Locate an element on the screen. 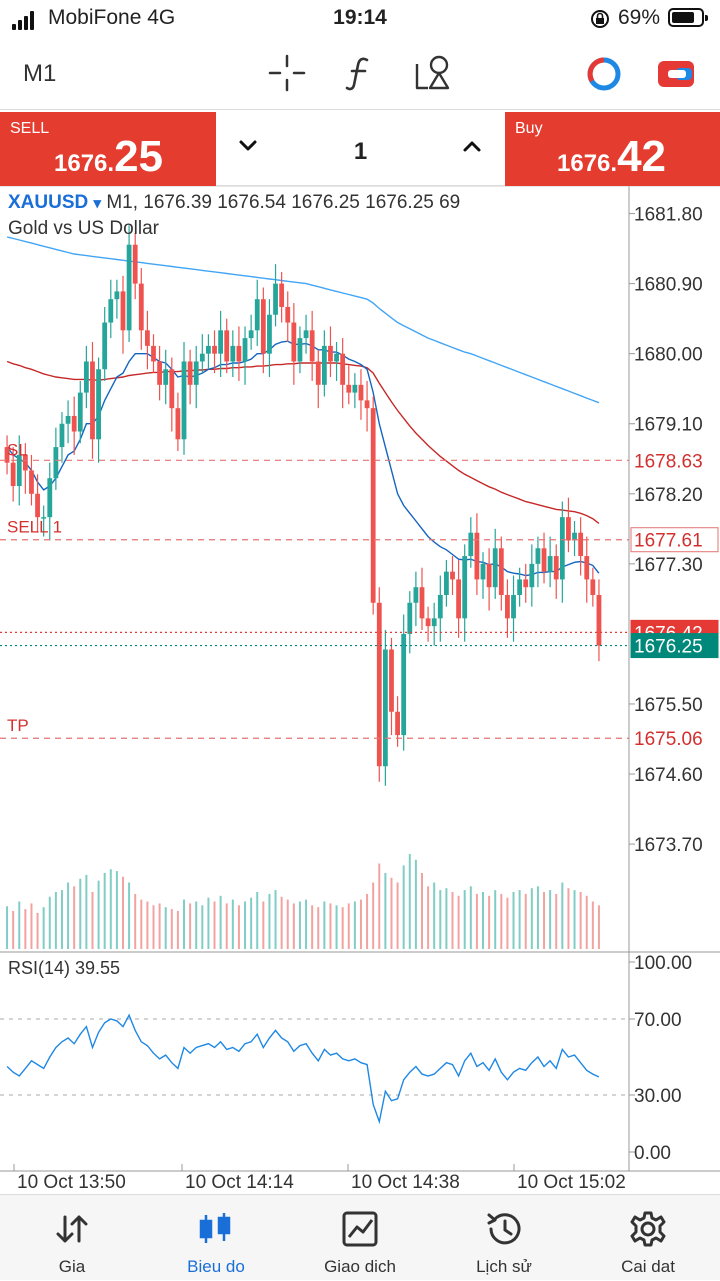 This screenshot has width=720, height=1281. rsi-label: RSI(14) 39.55 is located at coordinates (64, 968).